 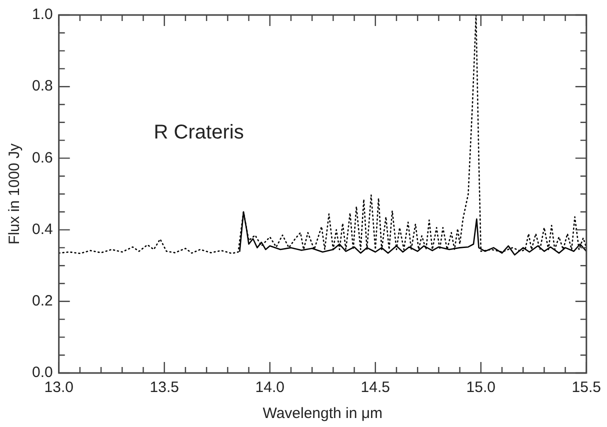 I want to click on y-tick-label: 0.6, so click(x=42, y=157).